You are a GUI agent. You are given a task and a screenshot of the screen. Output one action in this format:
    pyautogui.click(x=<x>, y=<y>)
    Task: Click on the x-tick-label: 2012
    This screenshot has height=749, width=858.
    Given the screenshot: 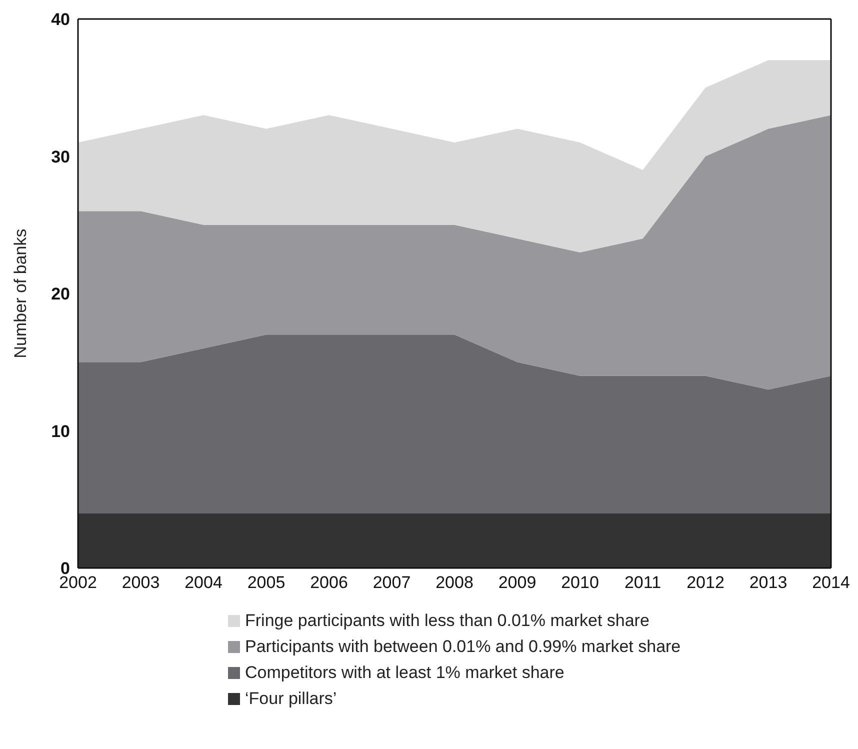 What is the action you would take?
    pyautogui.click(x=705, y=582)
    